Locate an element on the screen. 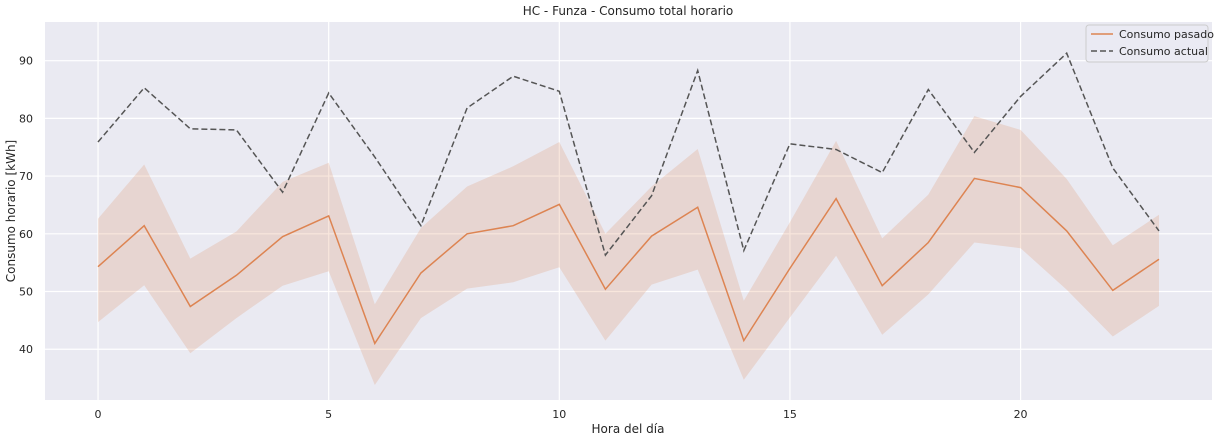 The image size is (1222, 442). legend-box is located at coordinates (1147, 43).